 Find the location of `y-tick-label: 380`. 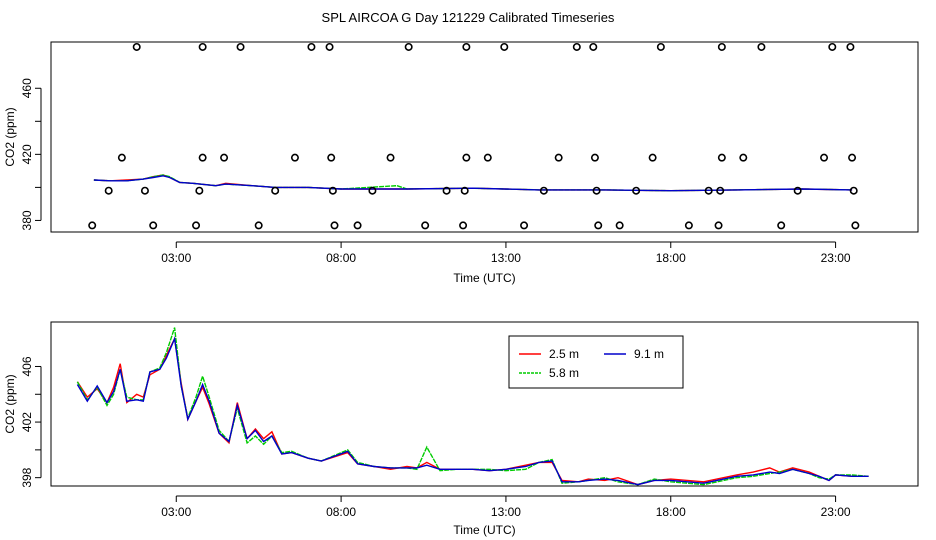

y-tick-label: 380 is located at coordinates (27, 220).